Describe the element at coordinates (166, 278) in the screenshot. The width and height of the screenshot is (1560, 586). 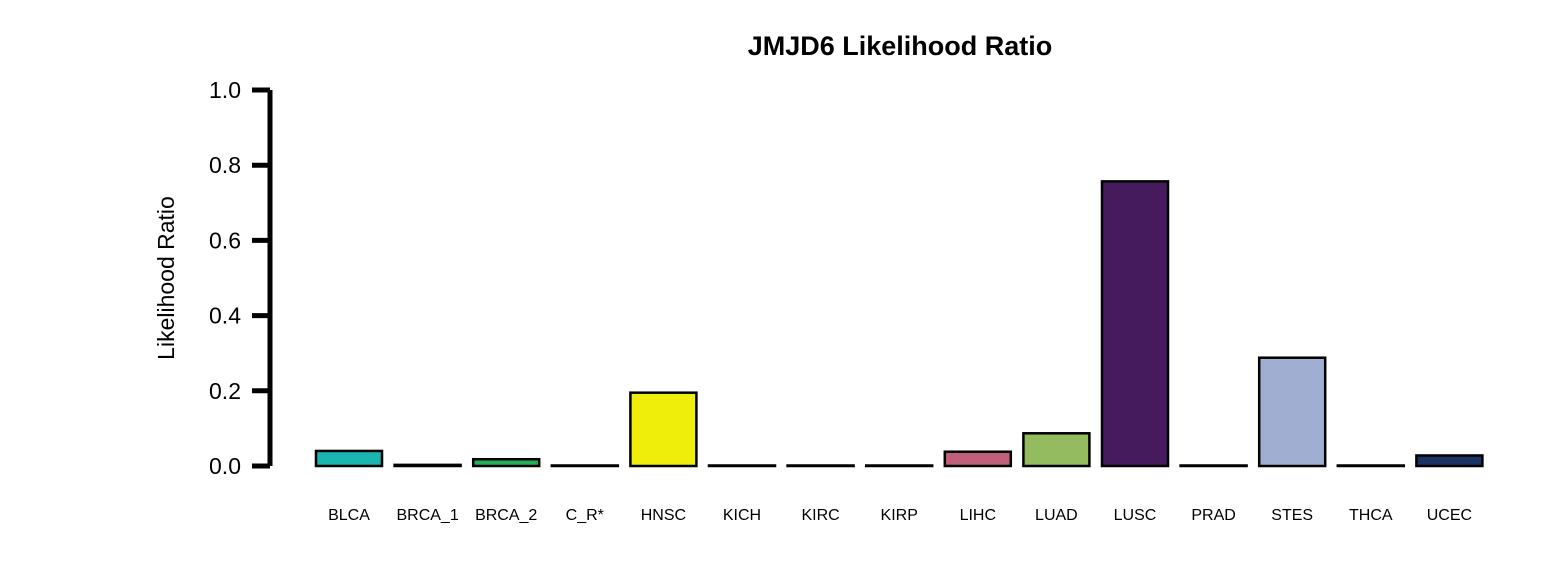
I see `y-axis-label: Likelihood Ratio` at that location.